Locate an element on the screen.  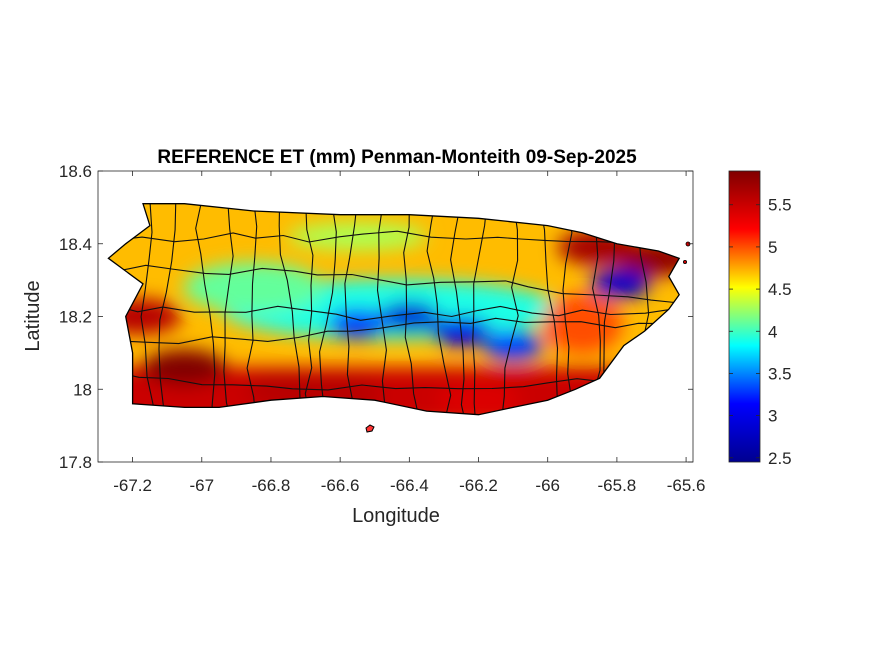
y-axis-label: Latitude is located at coordinates (33, 315).